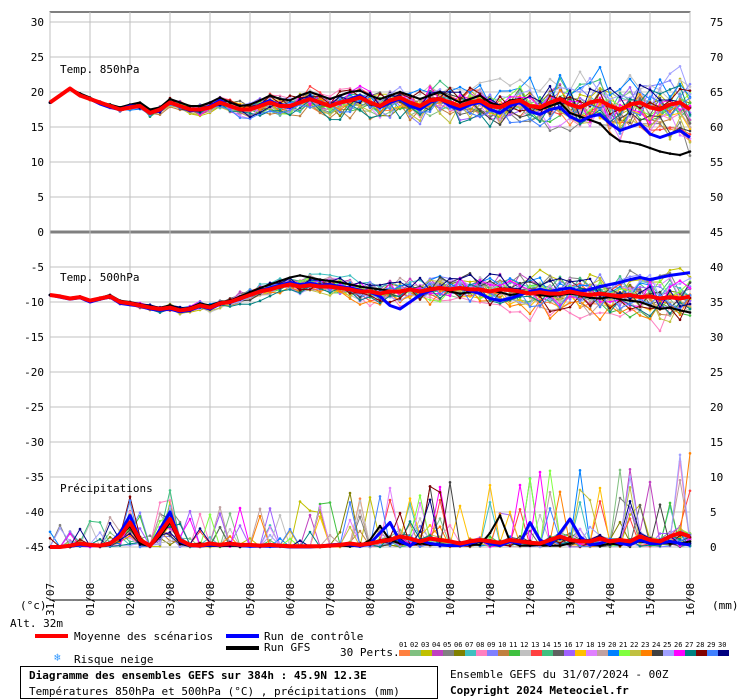 This screenshot has width=740, height=700. Describe the element at coordinates (350, 493) in the screenshot. I see `pert-line-06-point` at that location.